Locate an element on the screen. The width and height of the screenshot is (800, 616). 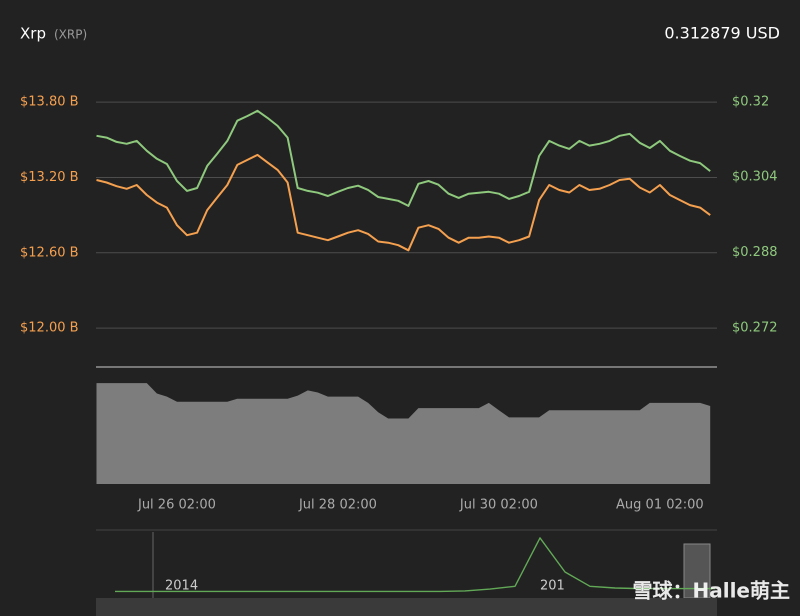
x-tick-label: Jul 30 02:00 is located at coordinates (498, 505).